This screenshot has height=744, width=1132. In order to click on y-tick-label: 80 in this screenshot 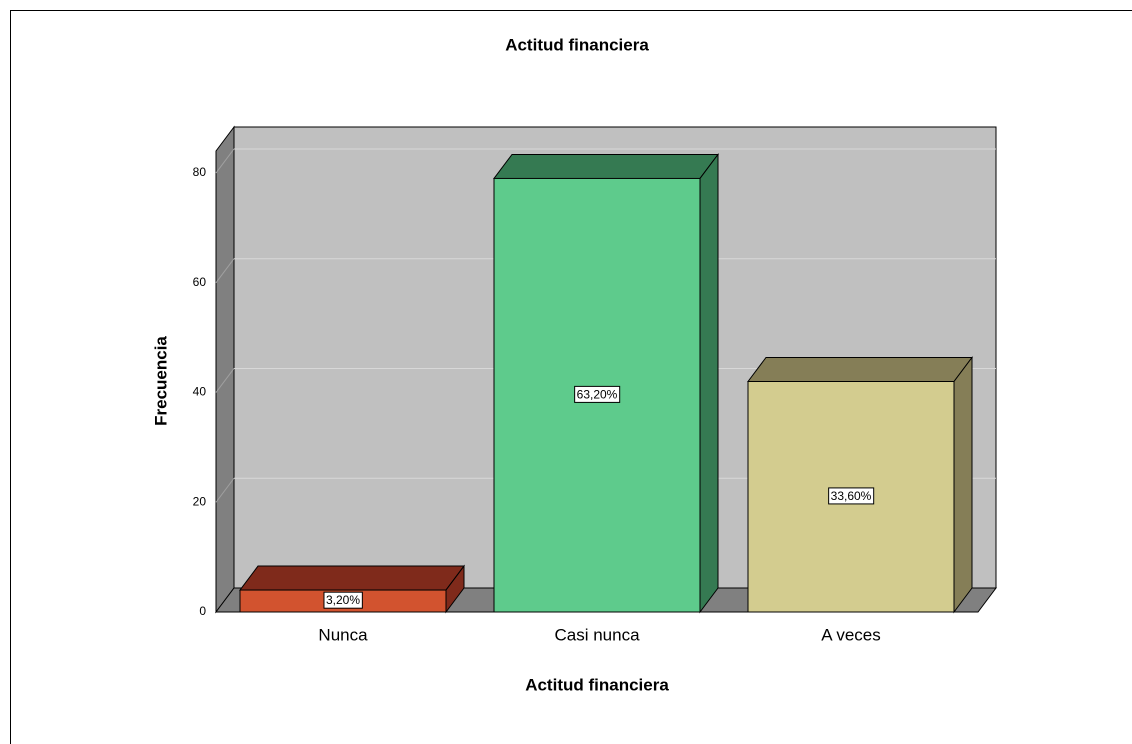, I will do `click(200, 172)`.